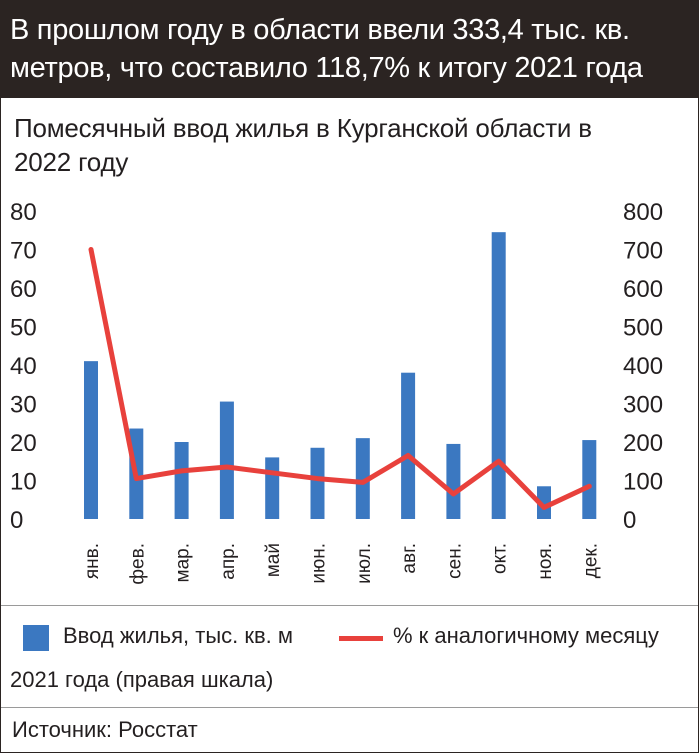 This screenshot has width=699, height=753. Describe the element at coordinates (590, 560) in the screenshot. I see `x-category-label: дек.` at that location.